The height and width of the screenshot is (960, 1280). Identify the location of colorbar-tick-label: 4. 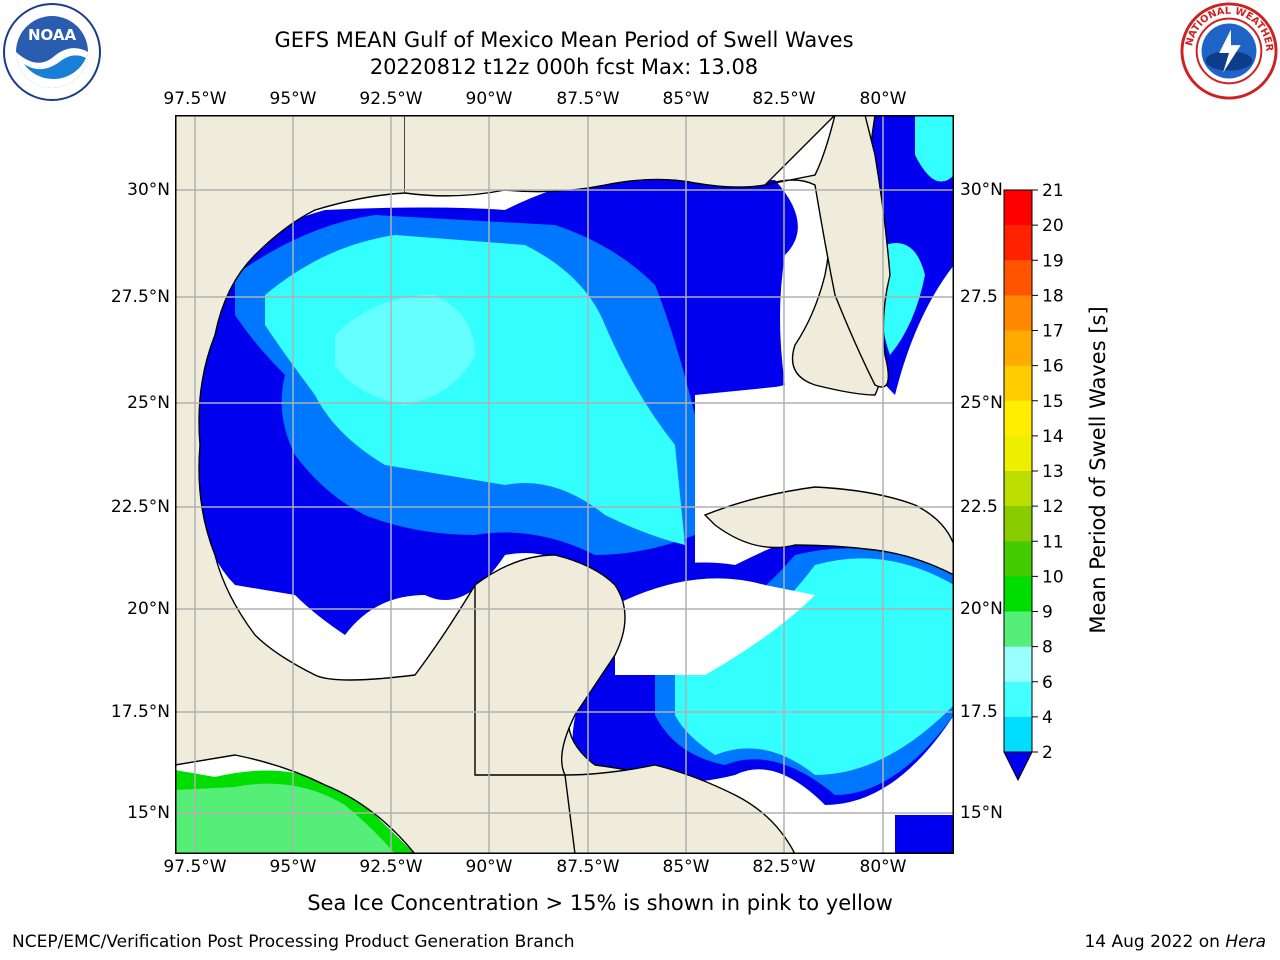
(1047, 718).